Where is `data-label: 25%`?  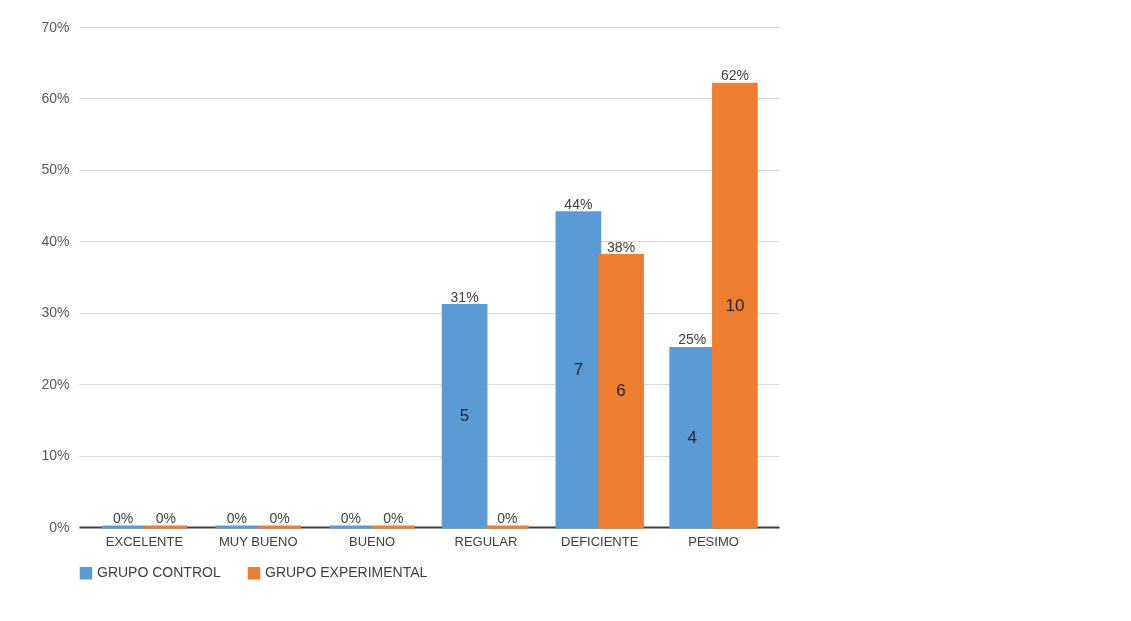
data-label: 25% is located at coordinates (692, 339).